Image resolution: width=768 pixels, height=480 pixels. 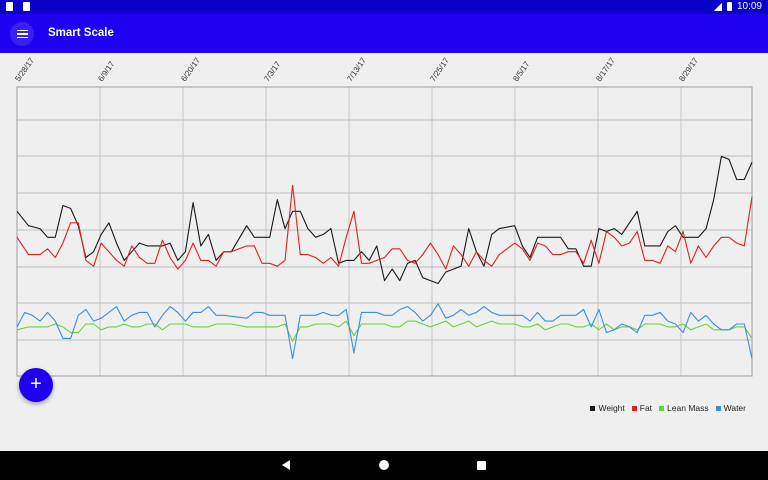 I want to click on legend-item-weight: Weight, so click(x=607, y=408).